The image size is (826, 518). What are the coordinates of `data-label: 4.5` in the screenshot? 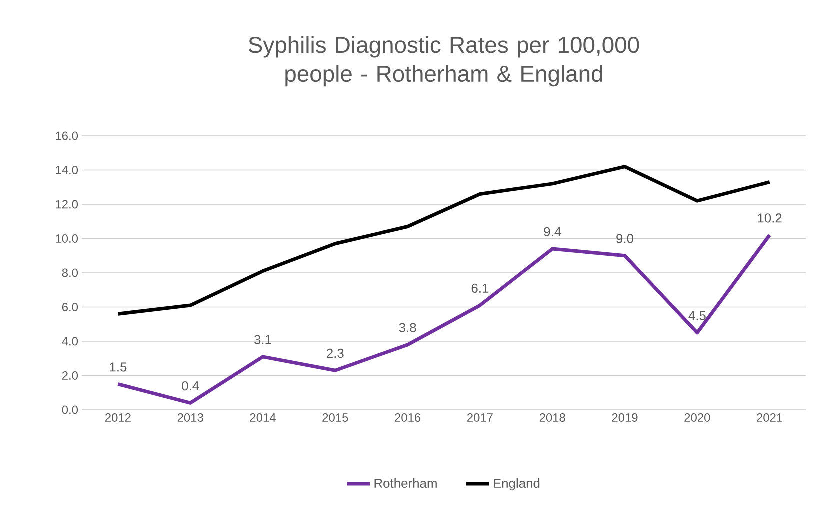 It's located at (697, 315).